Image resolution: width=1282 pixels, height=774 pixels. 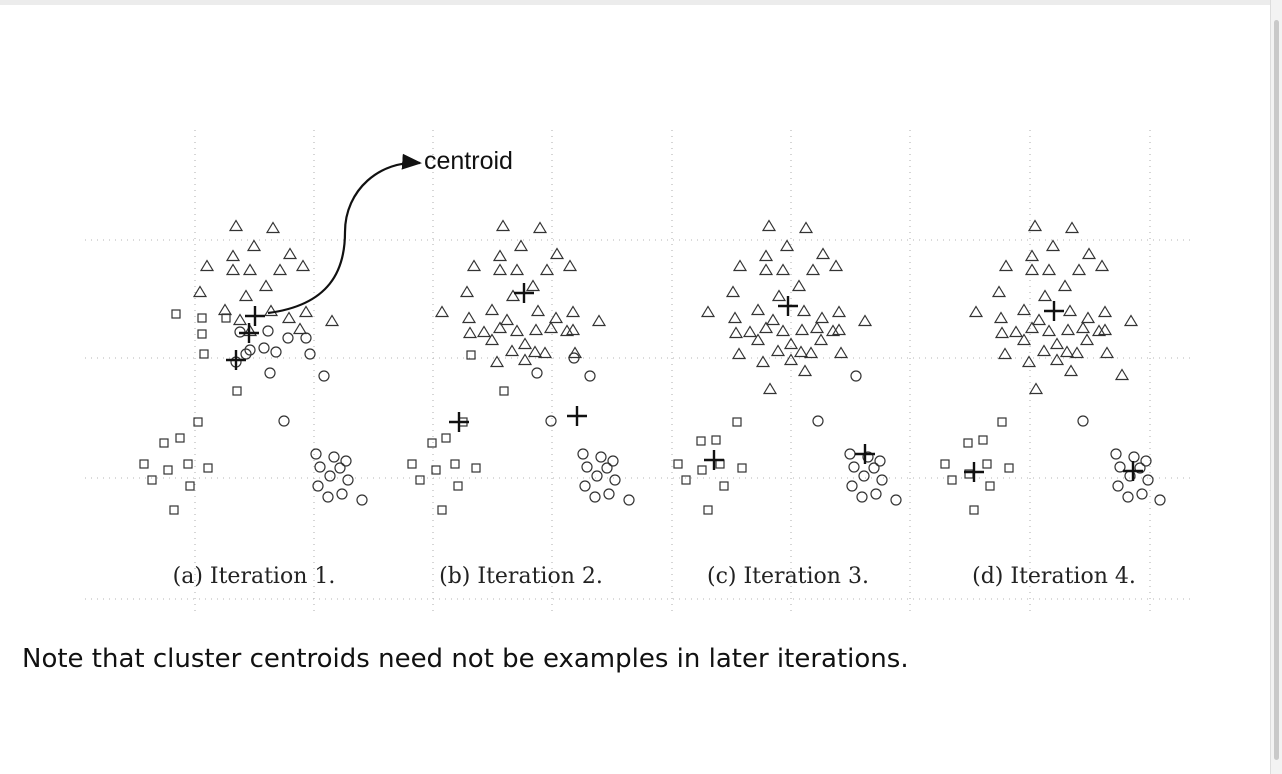 I want to click on vertical-scrollbar, so click(x=1276, y=387).